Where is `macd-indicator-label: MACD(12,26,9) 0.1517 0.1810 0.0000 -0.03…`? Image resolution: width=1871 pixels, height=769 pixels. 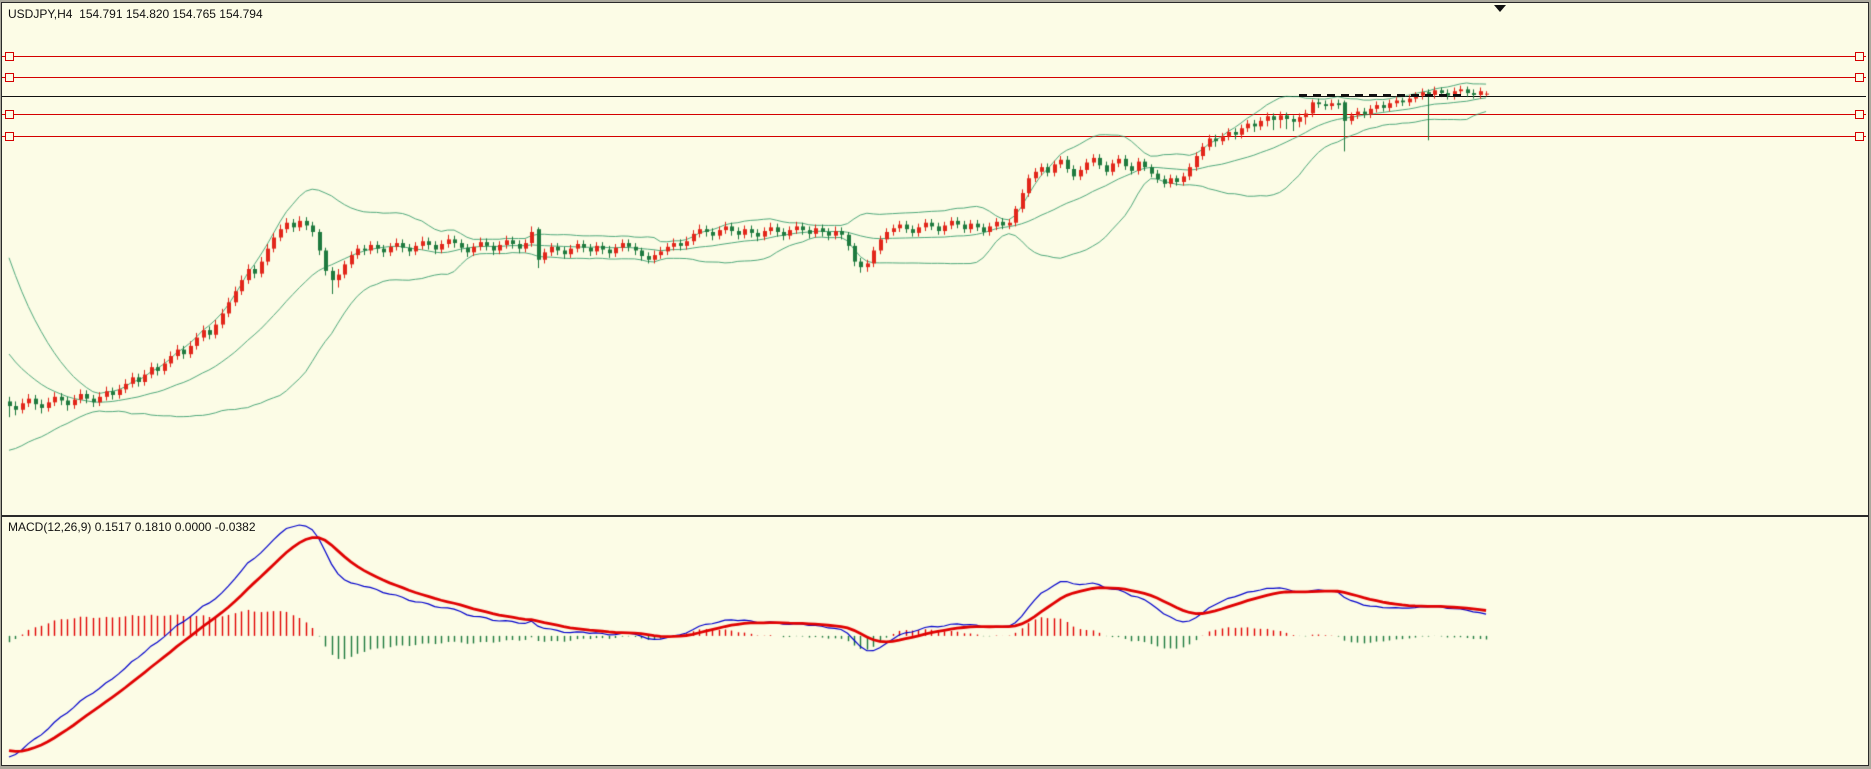 macd-indicator-label: MACD(12,26,9) 0.1517 0.1810 0.0000 -0.03… is located at coordinates (132, 527).